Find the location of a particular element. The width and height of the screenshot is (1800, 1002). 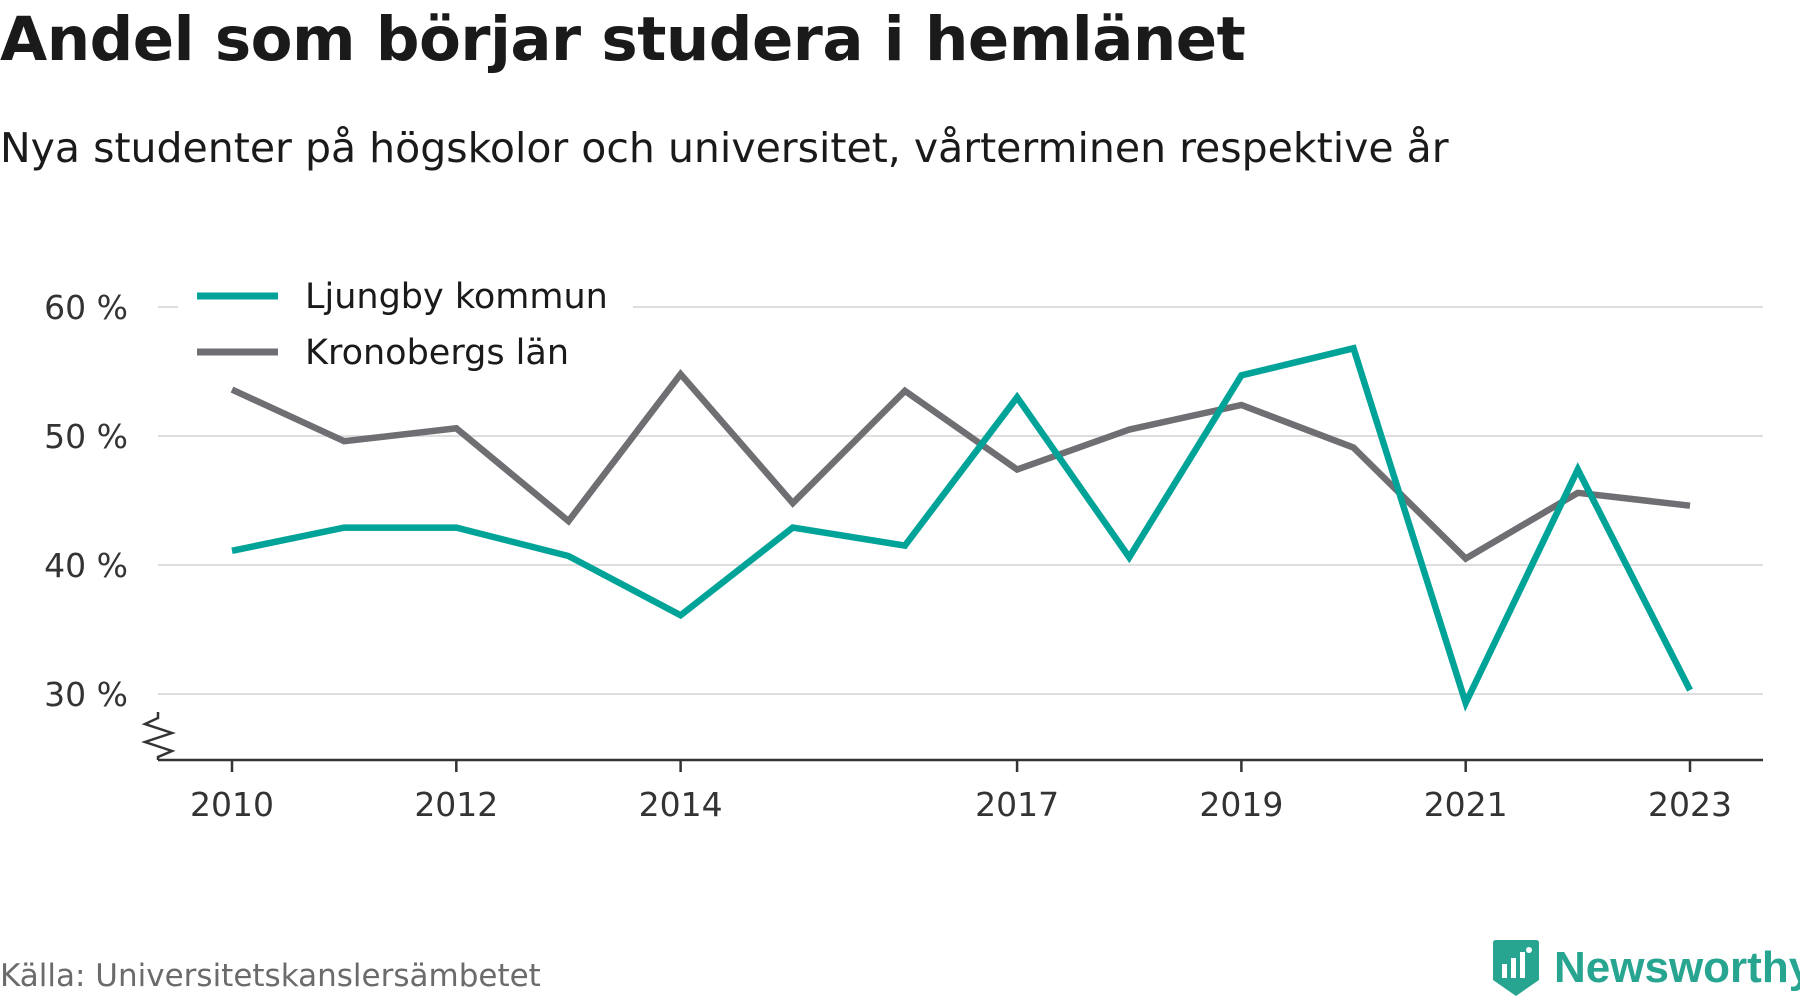

legend: Ljungby kommun Kronobergs län is located at coordinates (405, 324).